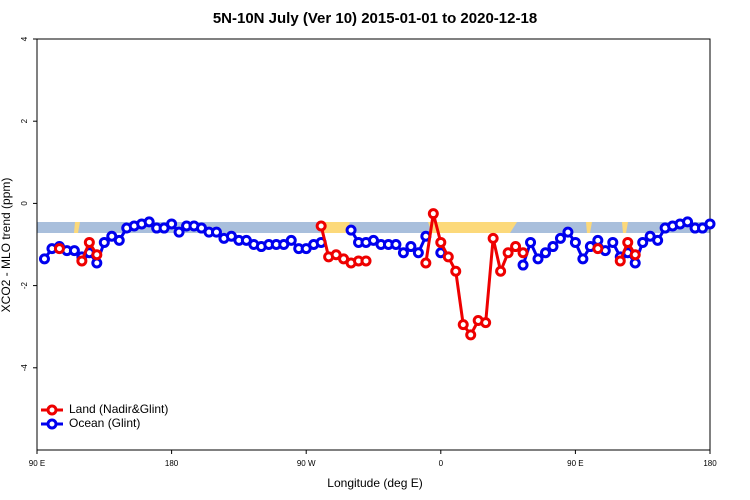 The height and width of the screenshot is (500, 750). What do you see at coordinates (374, 483) in the screenshot?
I see `x-axis-label: Longitude (deg E)` at bounding box center [374, 483].